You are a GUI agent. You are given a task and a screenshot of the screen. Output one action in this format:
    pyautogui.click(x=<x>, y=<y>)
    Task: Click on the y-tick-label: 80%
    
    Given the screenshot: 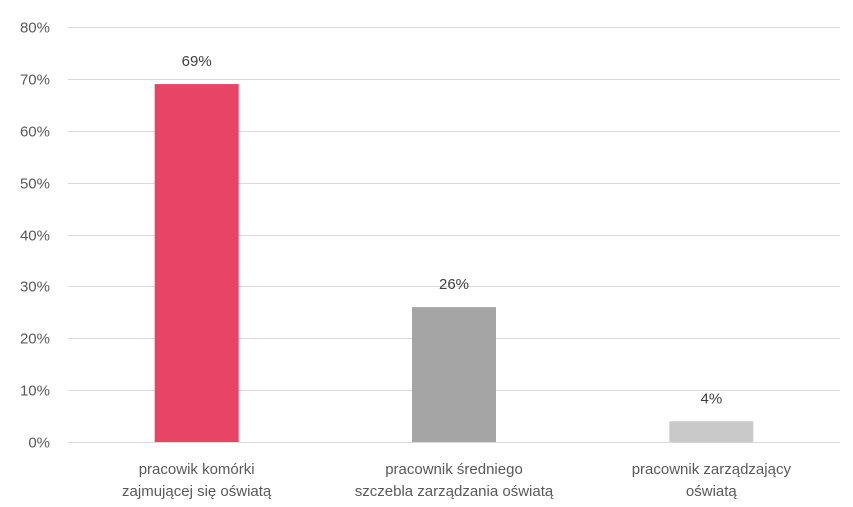 What is the action you would take?
    pyautogui.click(x=35, y=28)
    